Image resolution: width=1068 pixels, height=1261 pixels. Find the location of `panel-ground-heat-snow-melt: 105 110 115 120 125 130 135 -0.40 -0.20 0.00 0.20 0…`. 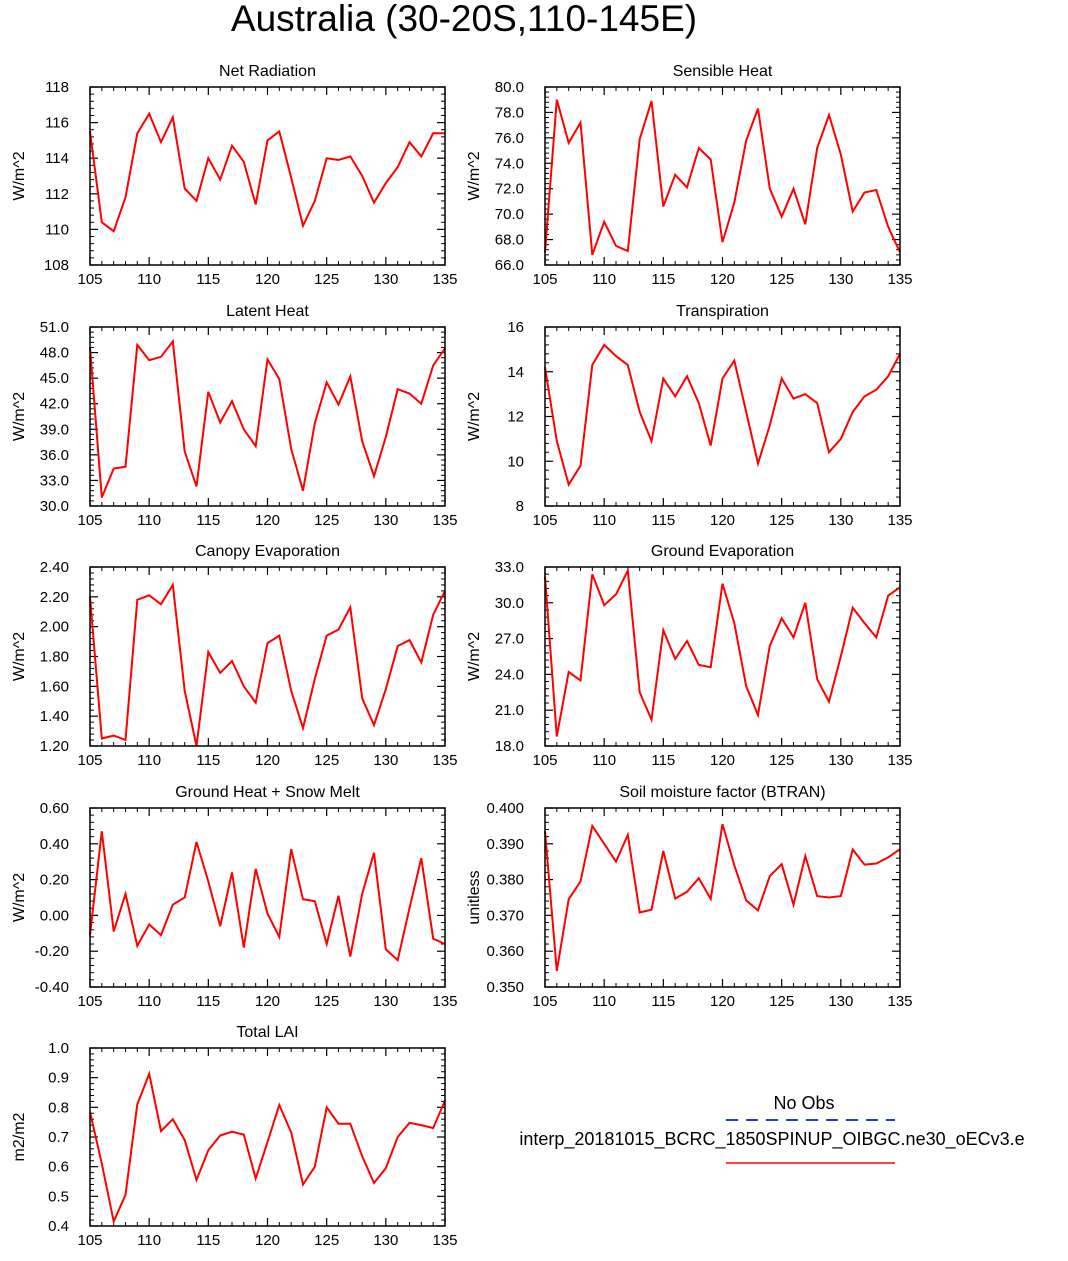

panel-ground-heat-snow-melt: 105 110 115 120 125 130 135 -0.40 -0.20 0.00 0.20 0… is located at coordinates (234, 897).